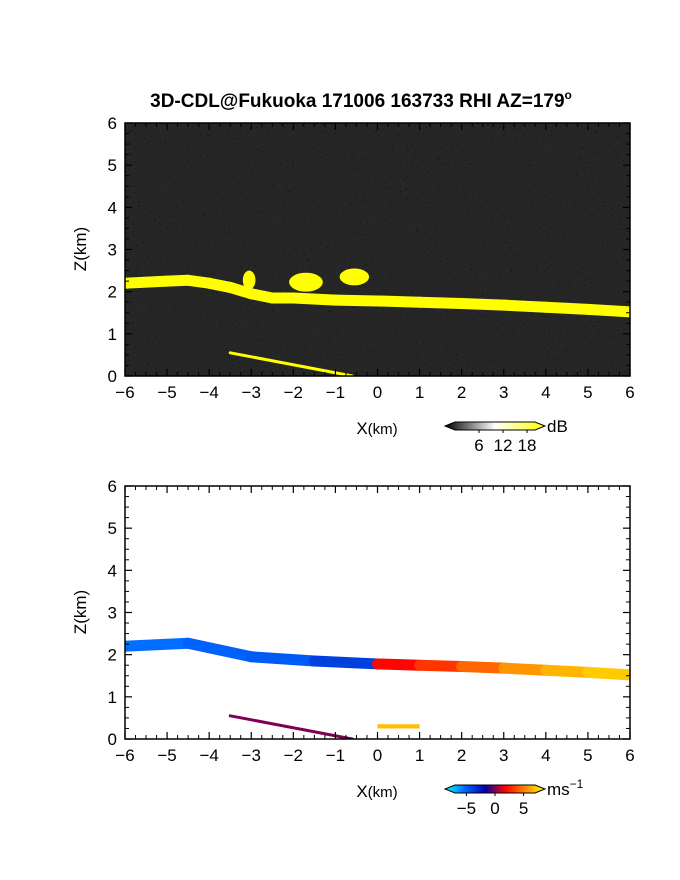 The image size is (680, 880). Describe the element at coordinates (513, 797) in the screenshot. I see `velocity-colorbar: ms−1 −5 0 5` at that location.